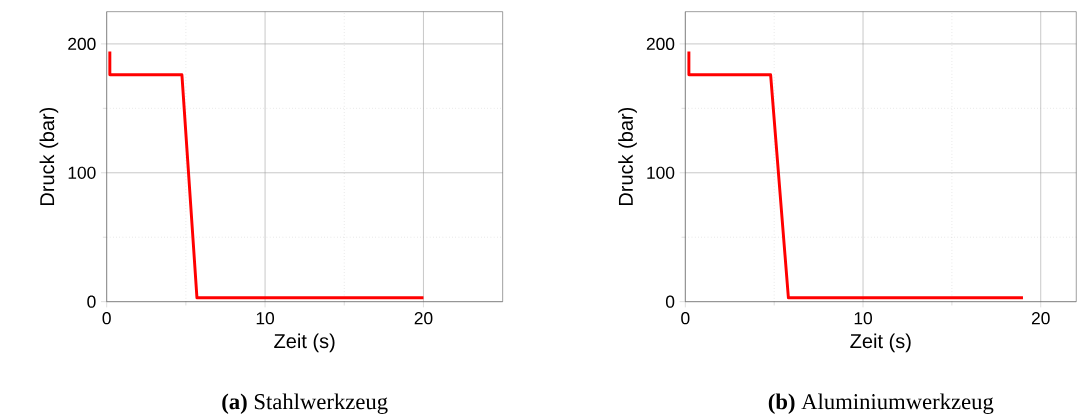  Describe the element at coordinates (305, 403) in the screenshot. I see `text: (a) Stahlwerkzeug` at that location.